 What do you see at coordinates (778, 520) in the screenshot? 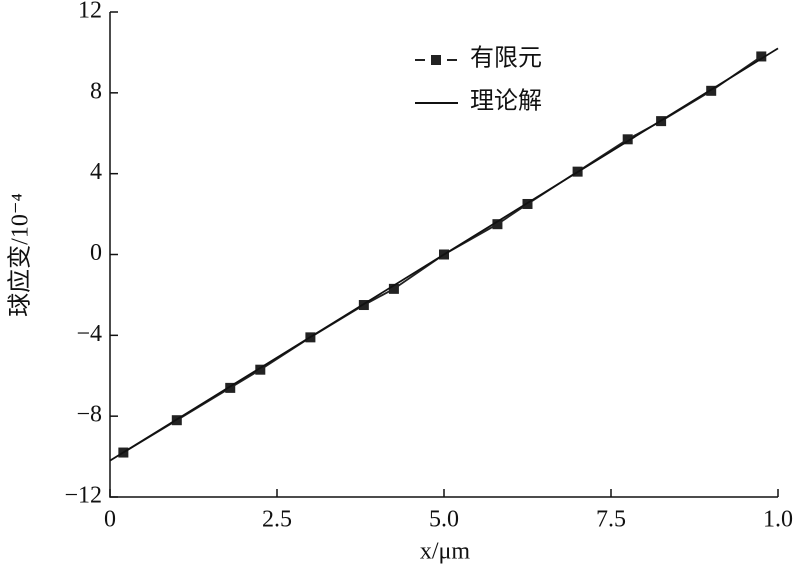
I see `x-tick-label: 1.0` at bounding box center [778, 520].